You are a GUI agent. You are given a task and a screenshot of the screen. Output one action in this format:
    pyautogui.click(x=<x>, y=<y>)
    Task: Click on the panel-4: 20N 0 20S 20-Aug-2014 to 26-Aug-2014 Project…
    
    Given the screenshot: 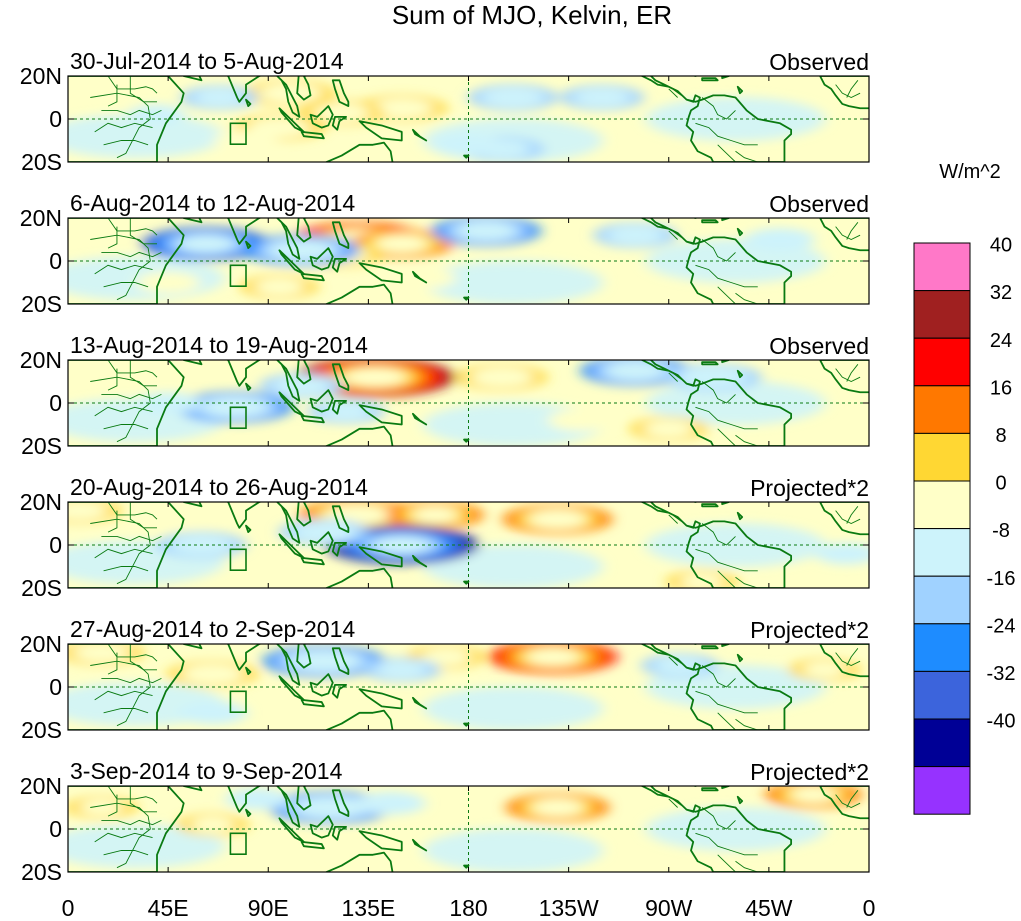 What is the action you would take?
    pyautogui.click(x=445, y=537)
    